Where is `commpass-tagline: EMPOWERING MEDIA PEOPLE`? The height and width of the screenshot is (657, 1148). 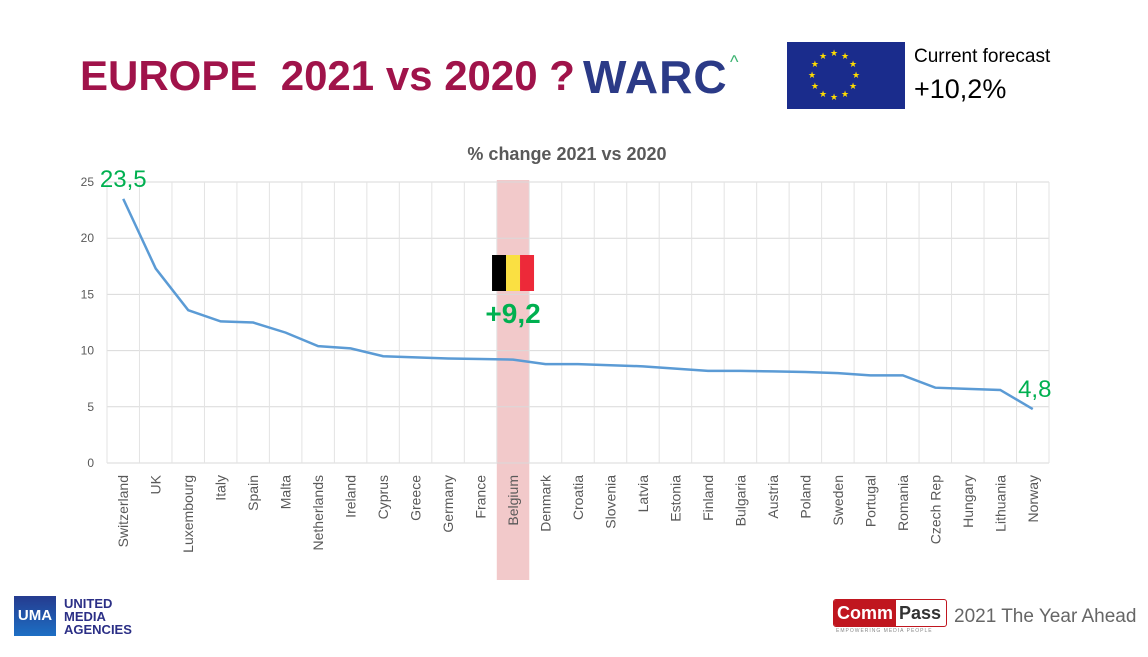
commpass-tagline: EMPOWERING MEDIA PEOPLE is located at coordinates (884, 631).